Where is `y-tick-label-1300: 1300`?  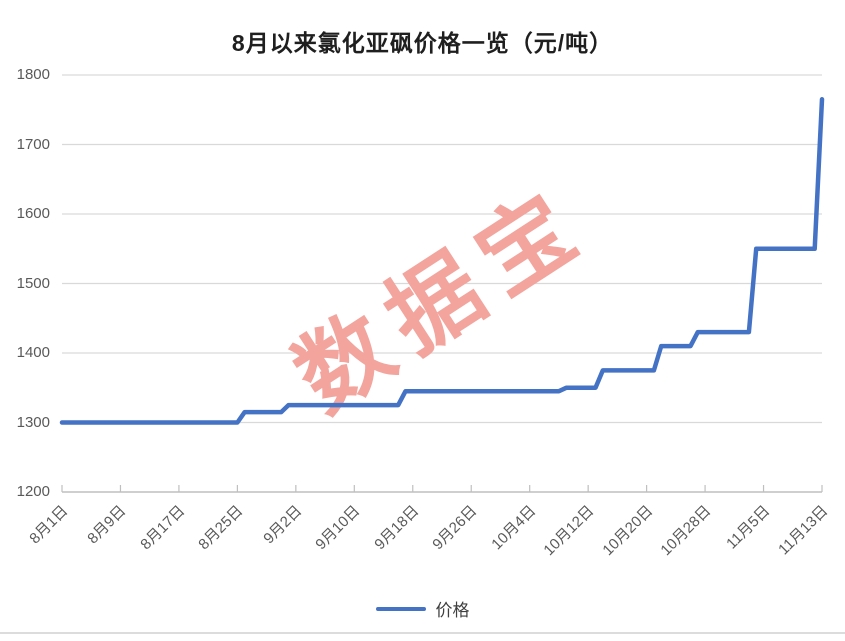
y-tick-label-1300: 1300 is located at coordinates (33, 422).